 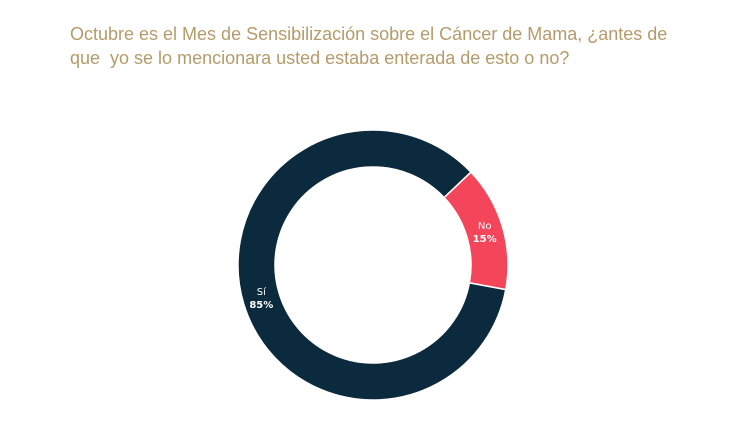 I want to click on slice-category-no: No, so click(x=485, y=226).